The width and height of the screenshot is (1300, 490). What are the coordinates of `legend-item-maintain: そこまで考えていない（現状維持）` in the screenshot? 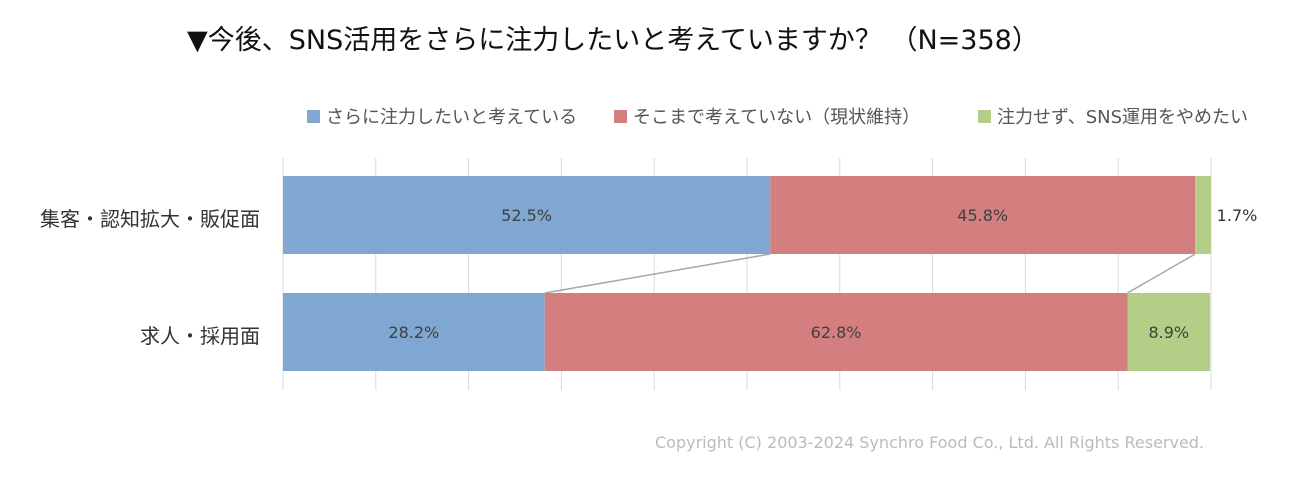 It's located at (767, 116).